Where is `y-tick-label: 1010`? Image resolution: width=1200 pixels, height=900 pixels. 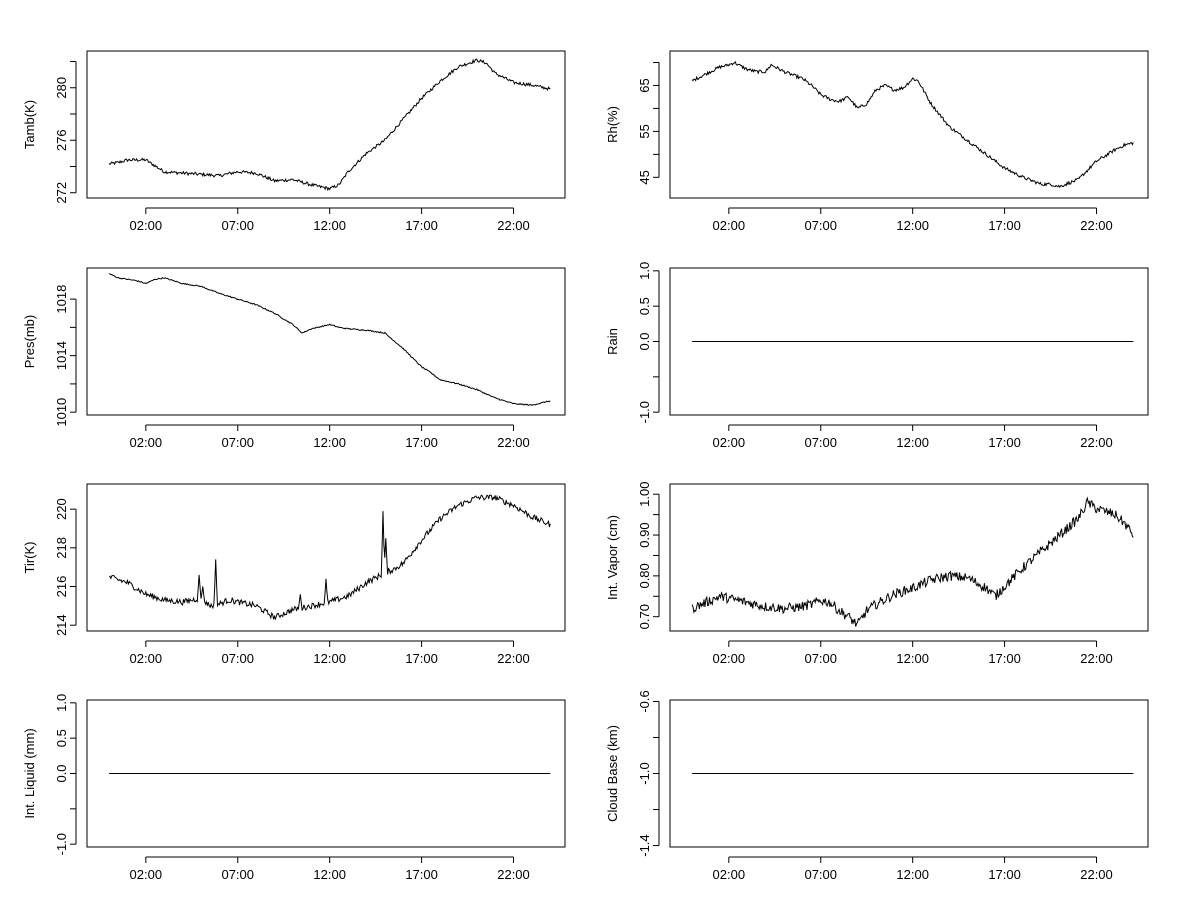
y-tick-label: 1010 is located at coordinates (61, 412).